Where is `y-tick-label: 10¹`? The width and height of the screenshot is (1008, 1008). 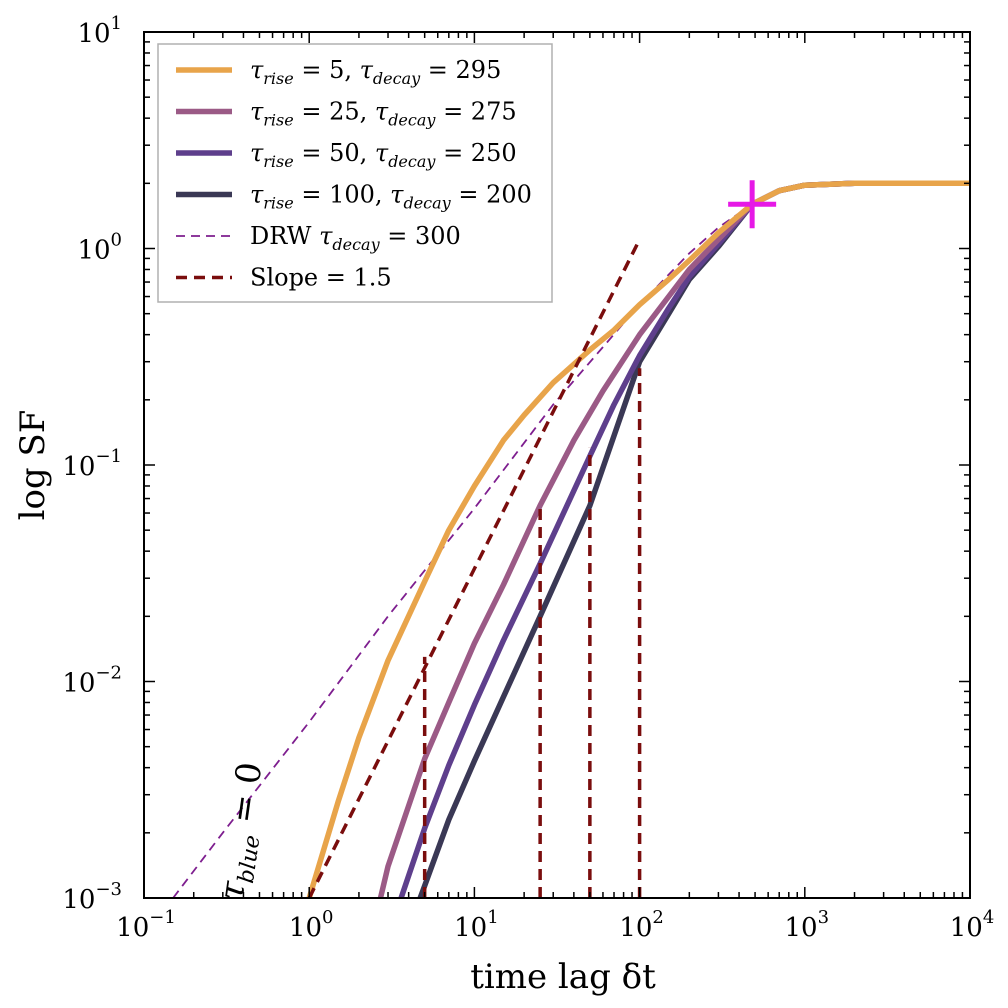
y-tick-label: 10¹ is located at coordinates (99, 31).